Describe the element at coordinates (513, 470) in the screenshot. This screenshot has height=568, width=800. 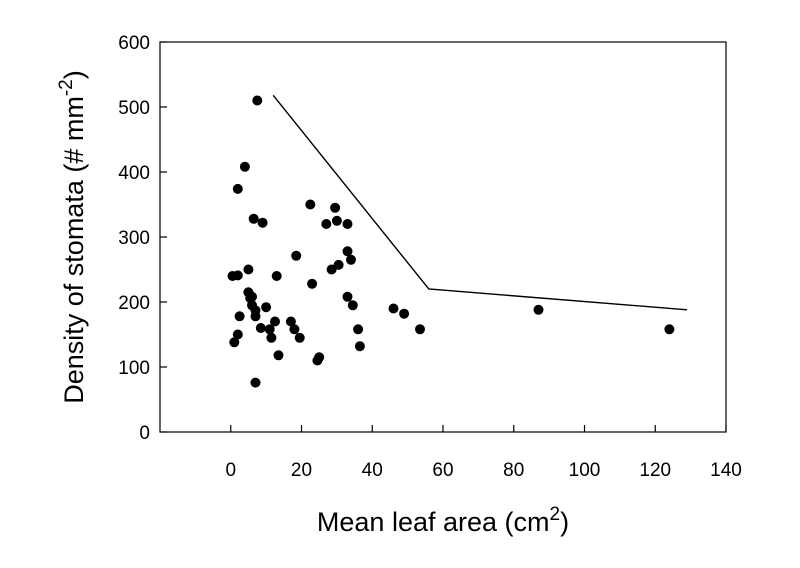
I see `x-tick-label: 80` at that location.